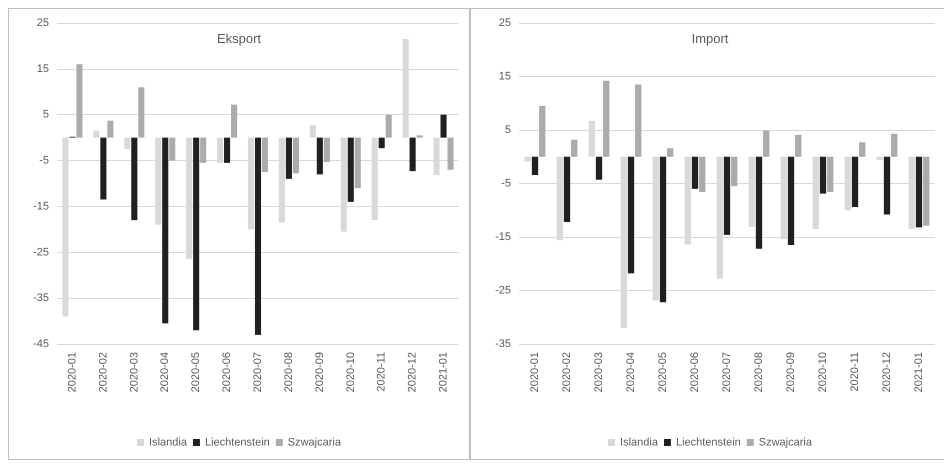  Describe the element at coordinates (239, 38) in the screenshot. I see `text: Eksport` at that location.